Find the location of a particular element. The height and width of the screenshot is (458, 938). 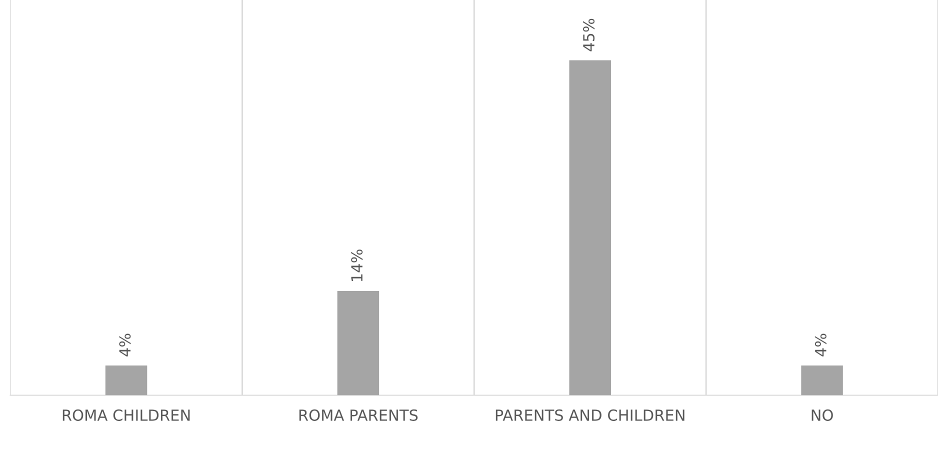

data-label: 14% is located at coordinates (357, 266).